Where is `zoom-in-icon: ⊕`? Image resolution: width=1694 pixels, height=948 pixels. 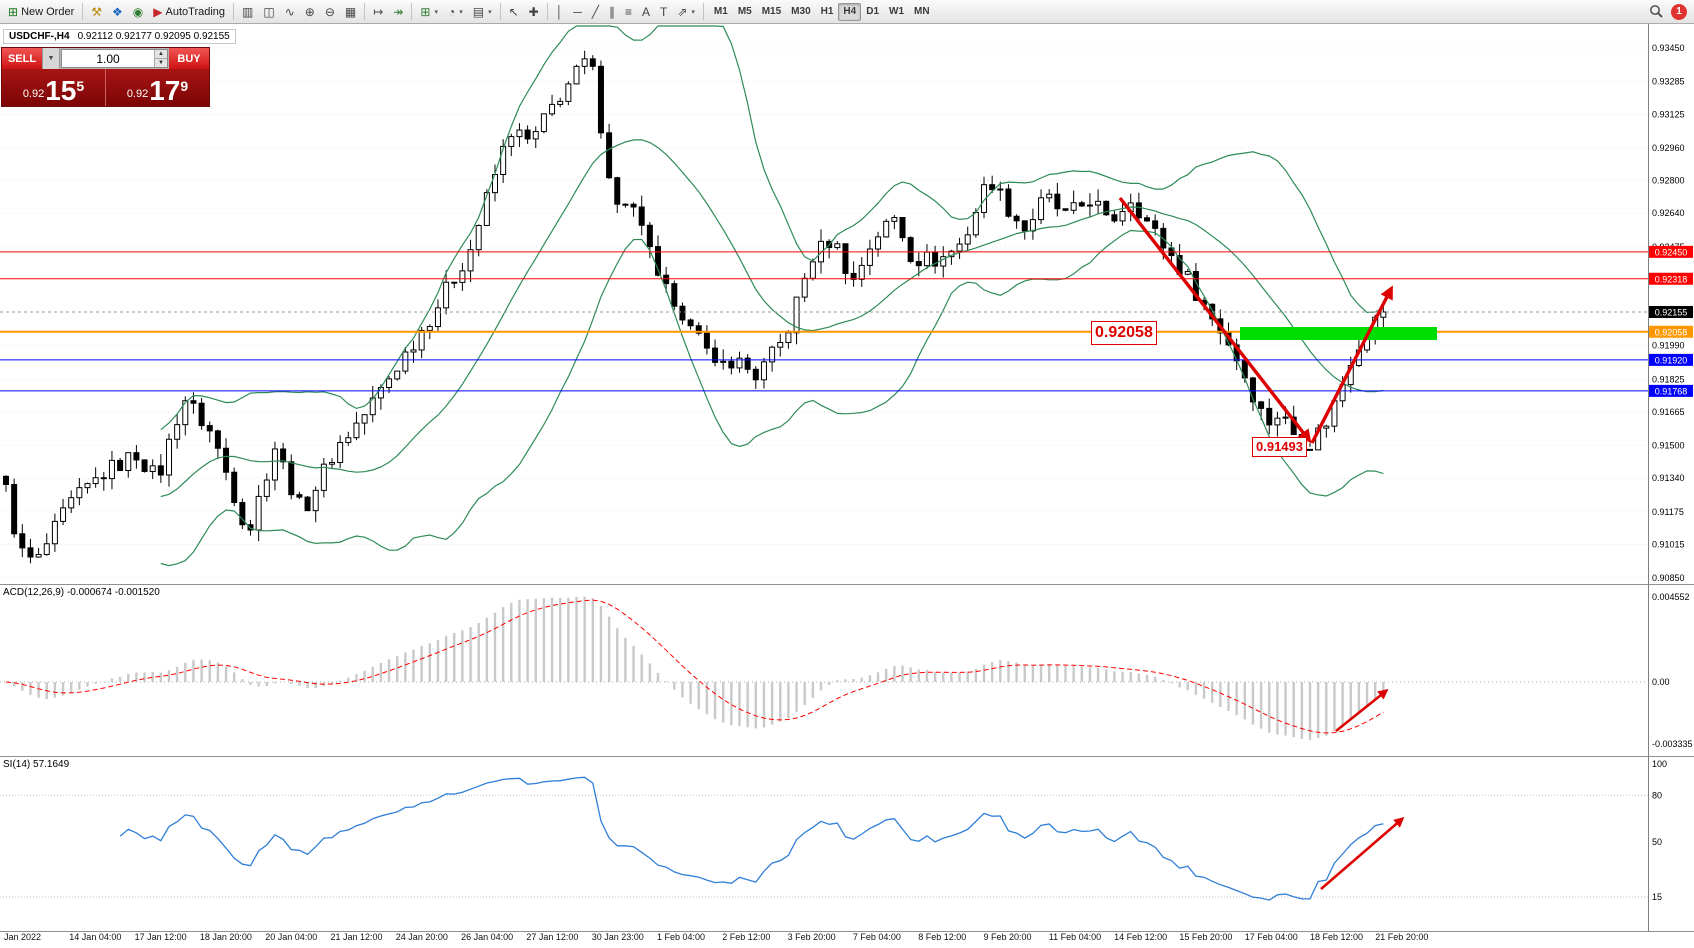 zoom-in-icon: ⊕ is located at coordinates (309, 11).